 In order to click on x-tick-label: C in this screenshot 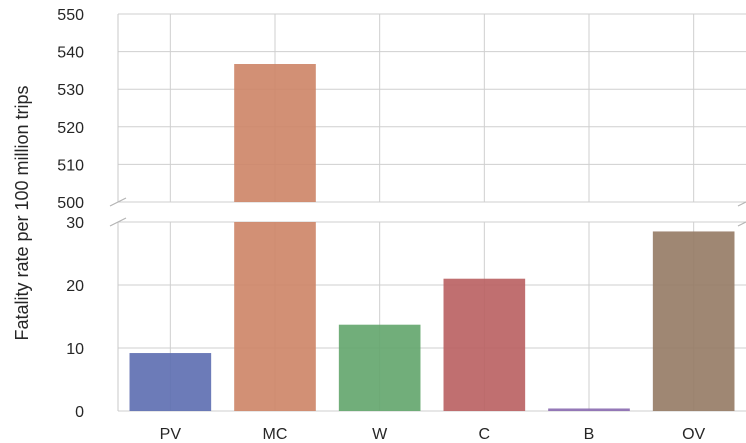, I will do `click(485, 434)`.